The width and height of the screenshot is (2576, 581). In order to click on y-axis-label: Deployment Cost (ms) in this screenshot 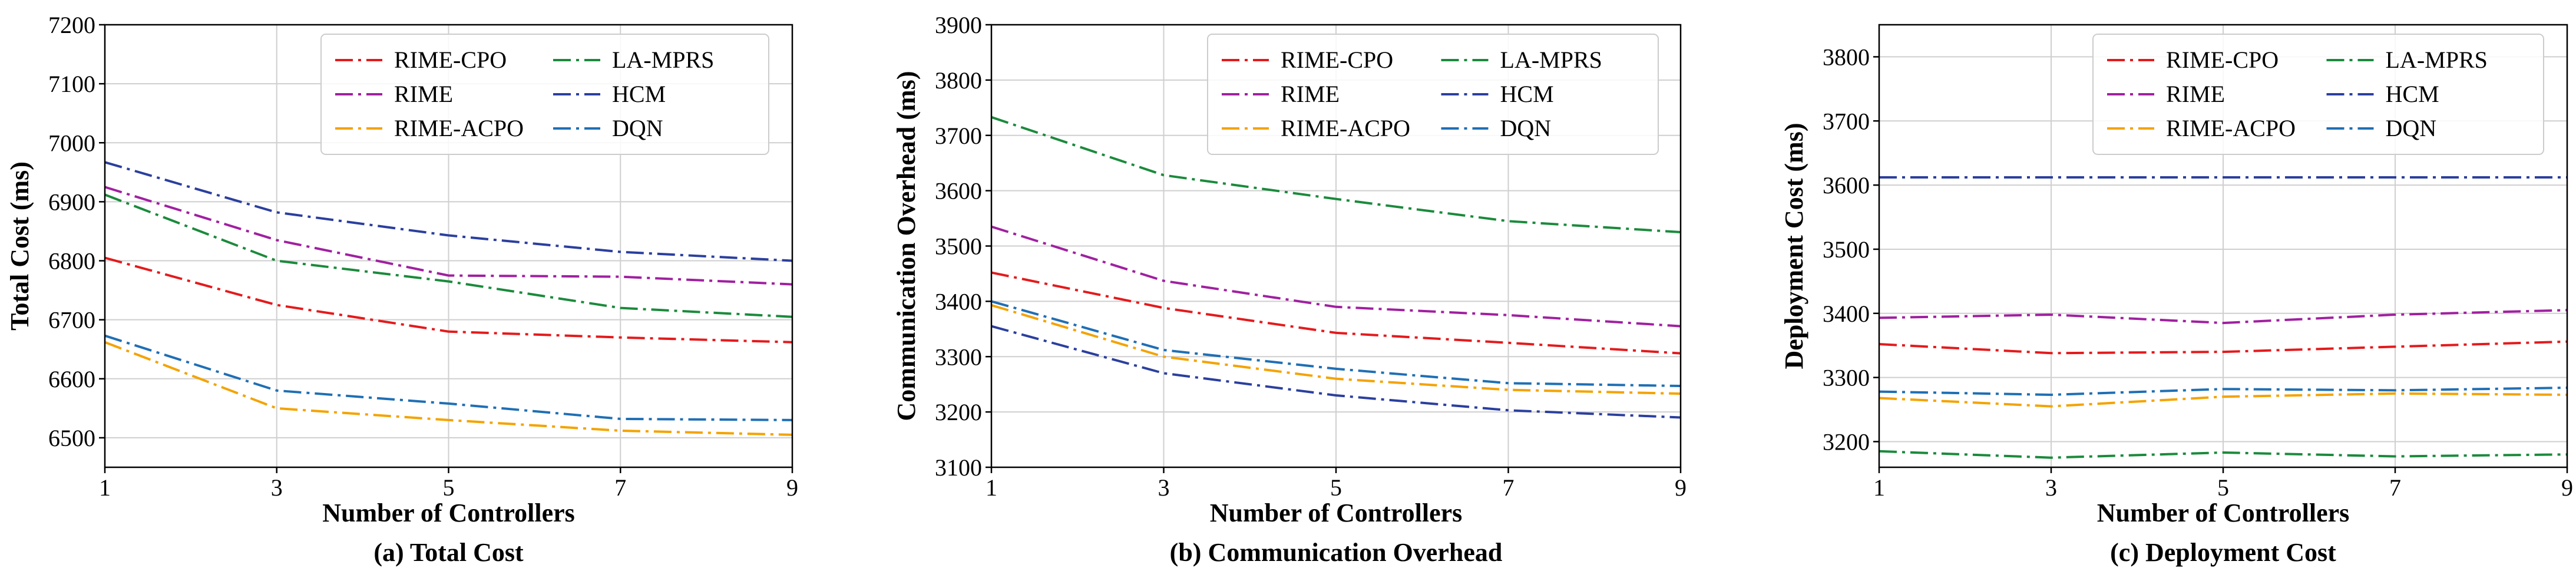, I will do `click(1794, 246)`.